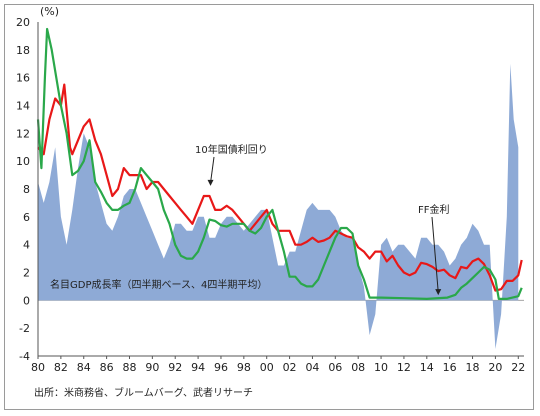 Image resolution: width=540 pixels, height=416 pixels. Describe the element at coordinates (24, 328) in the screenshot. I see `y-tick-label: -2` at that location.